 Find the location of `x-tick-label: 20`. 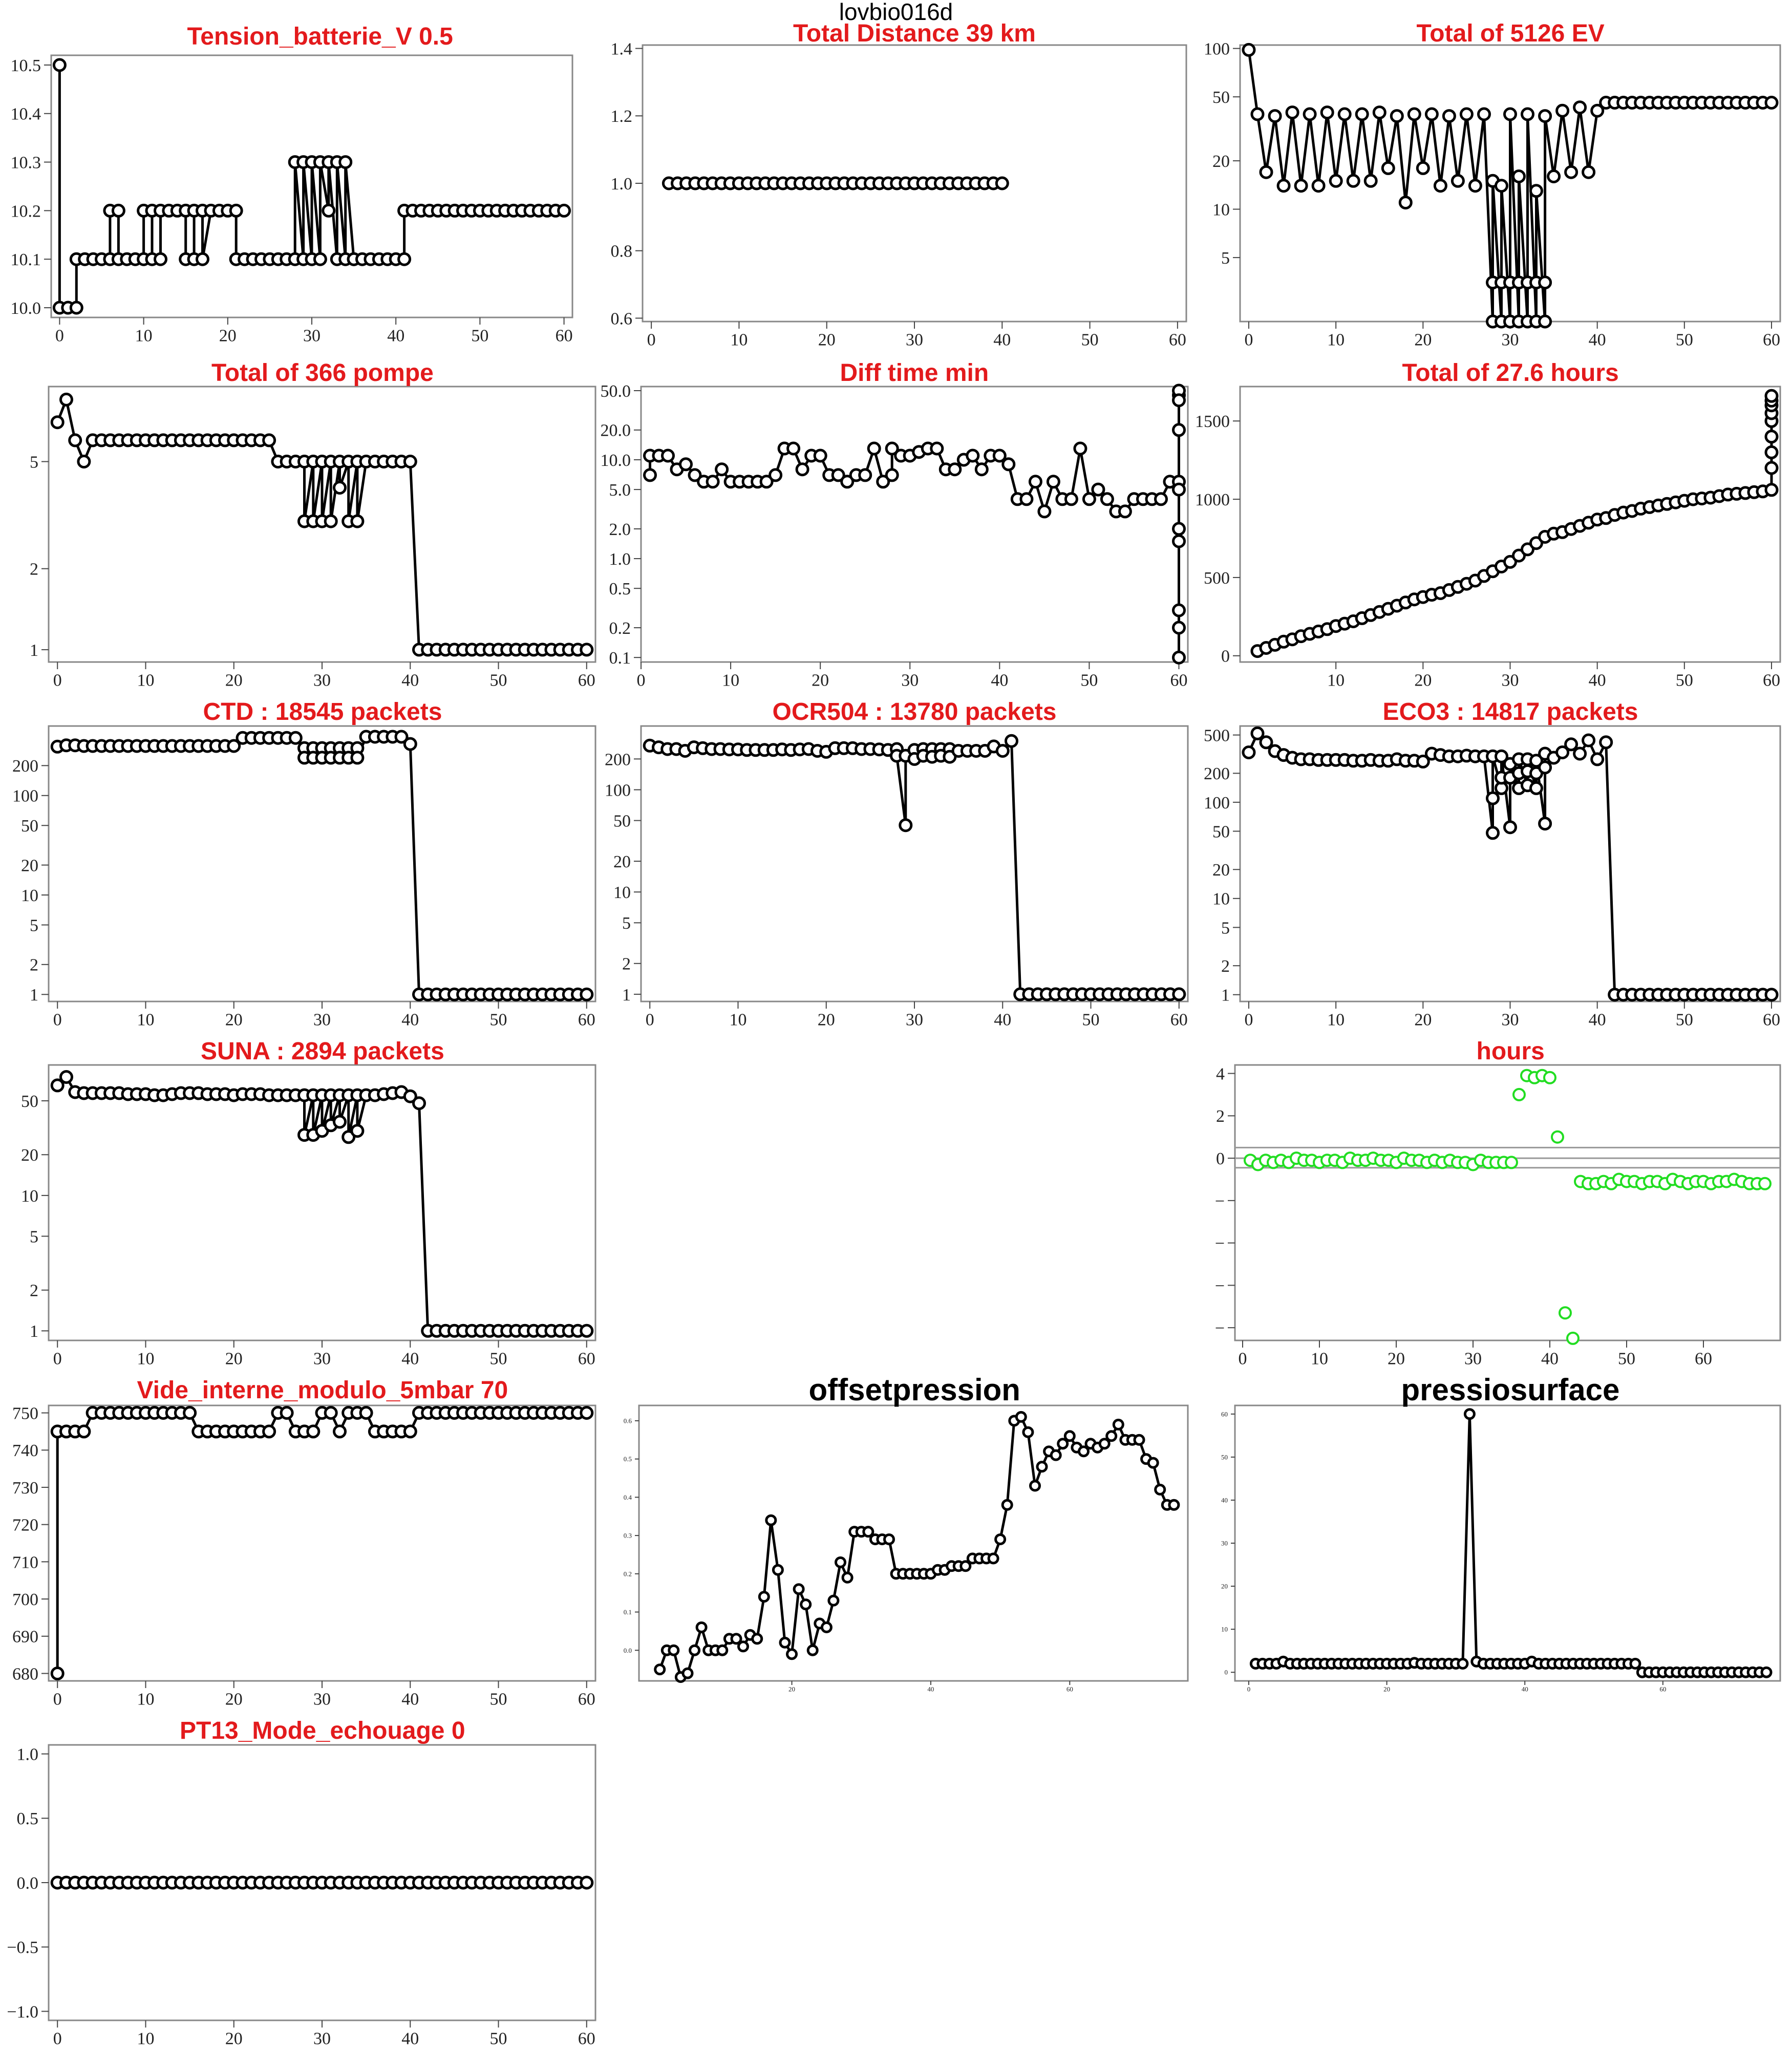

x-tick-label: 20 is located at coordinates (827, 339).